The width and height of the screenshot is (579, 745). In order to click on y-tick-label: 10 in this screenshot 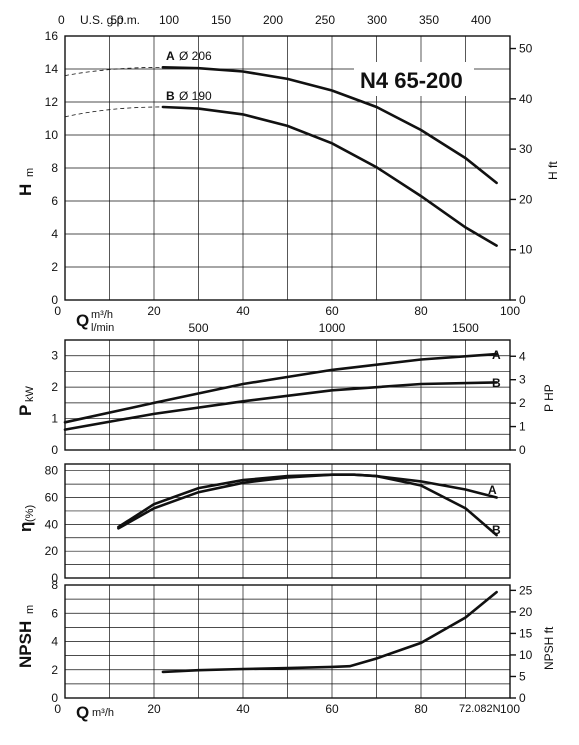, I will do `click(52, 135)`.